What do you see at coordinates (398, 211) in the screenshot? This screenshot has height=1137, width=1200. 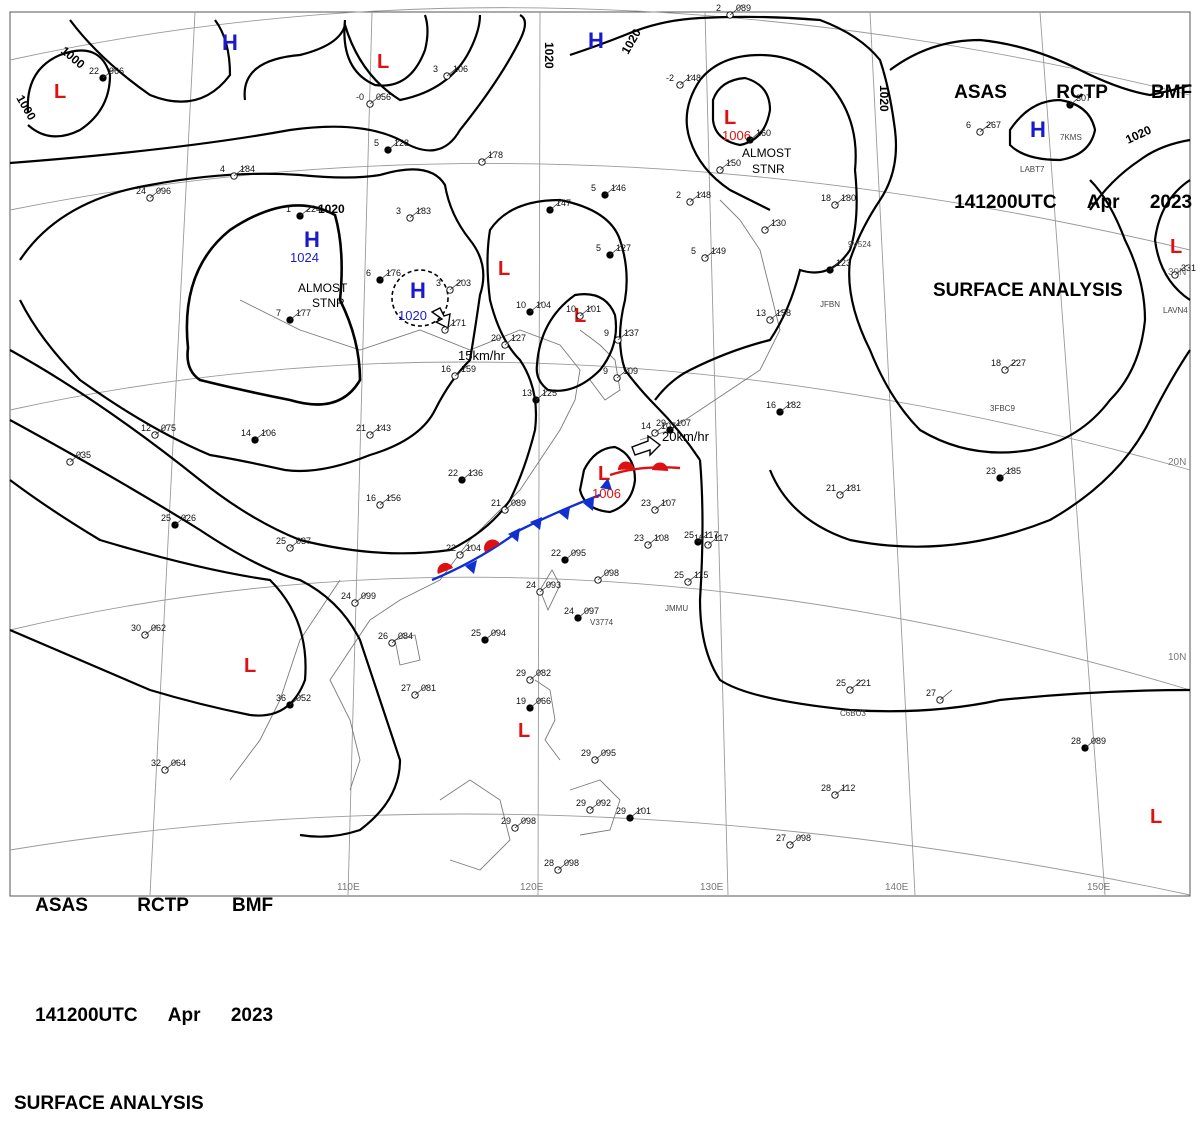 I see `station-temperature: 3` at bounding box center [398, 211].